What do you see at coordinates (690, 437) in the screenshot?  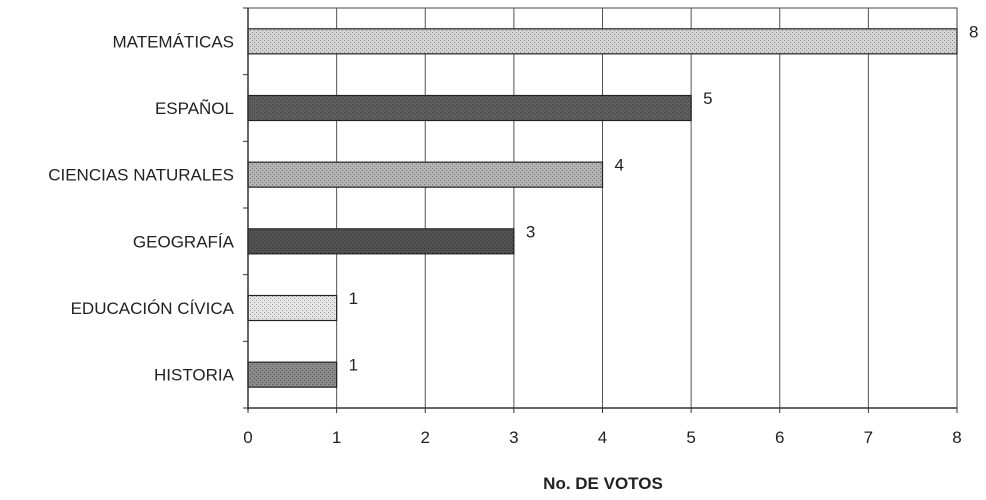 I see `x-tick-label: 5` at bounding box center [690, 437].